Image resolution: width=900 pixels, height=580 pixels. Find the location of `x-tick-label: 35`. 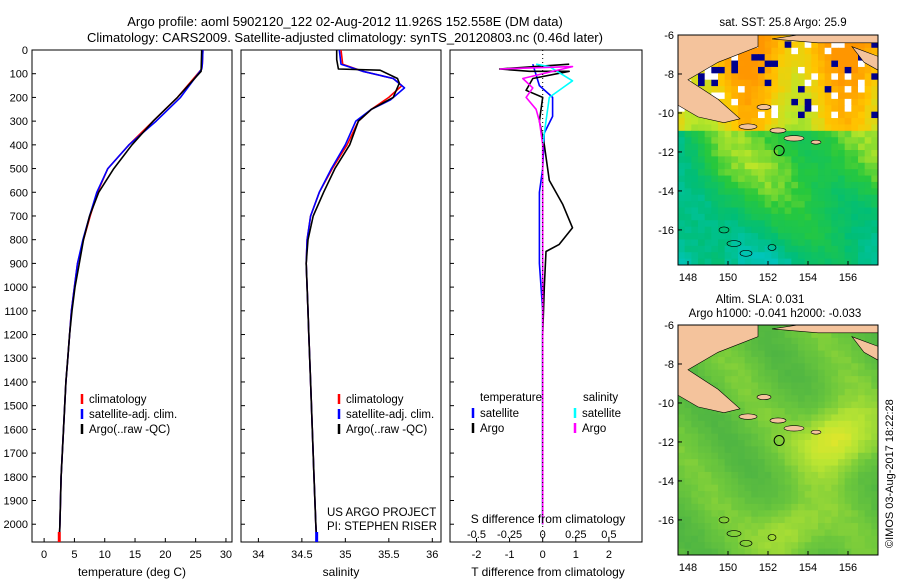

x-tick-label: 35 is located at coordinates (345, 555).